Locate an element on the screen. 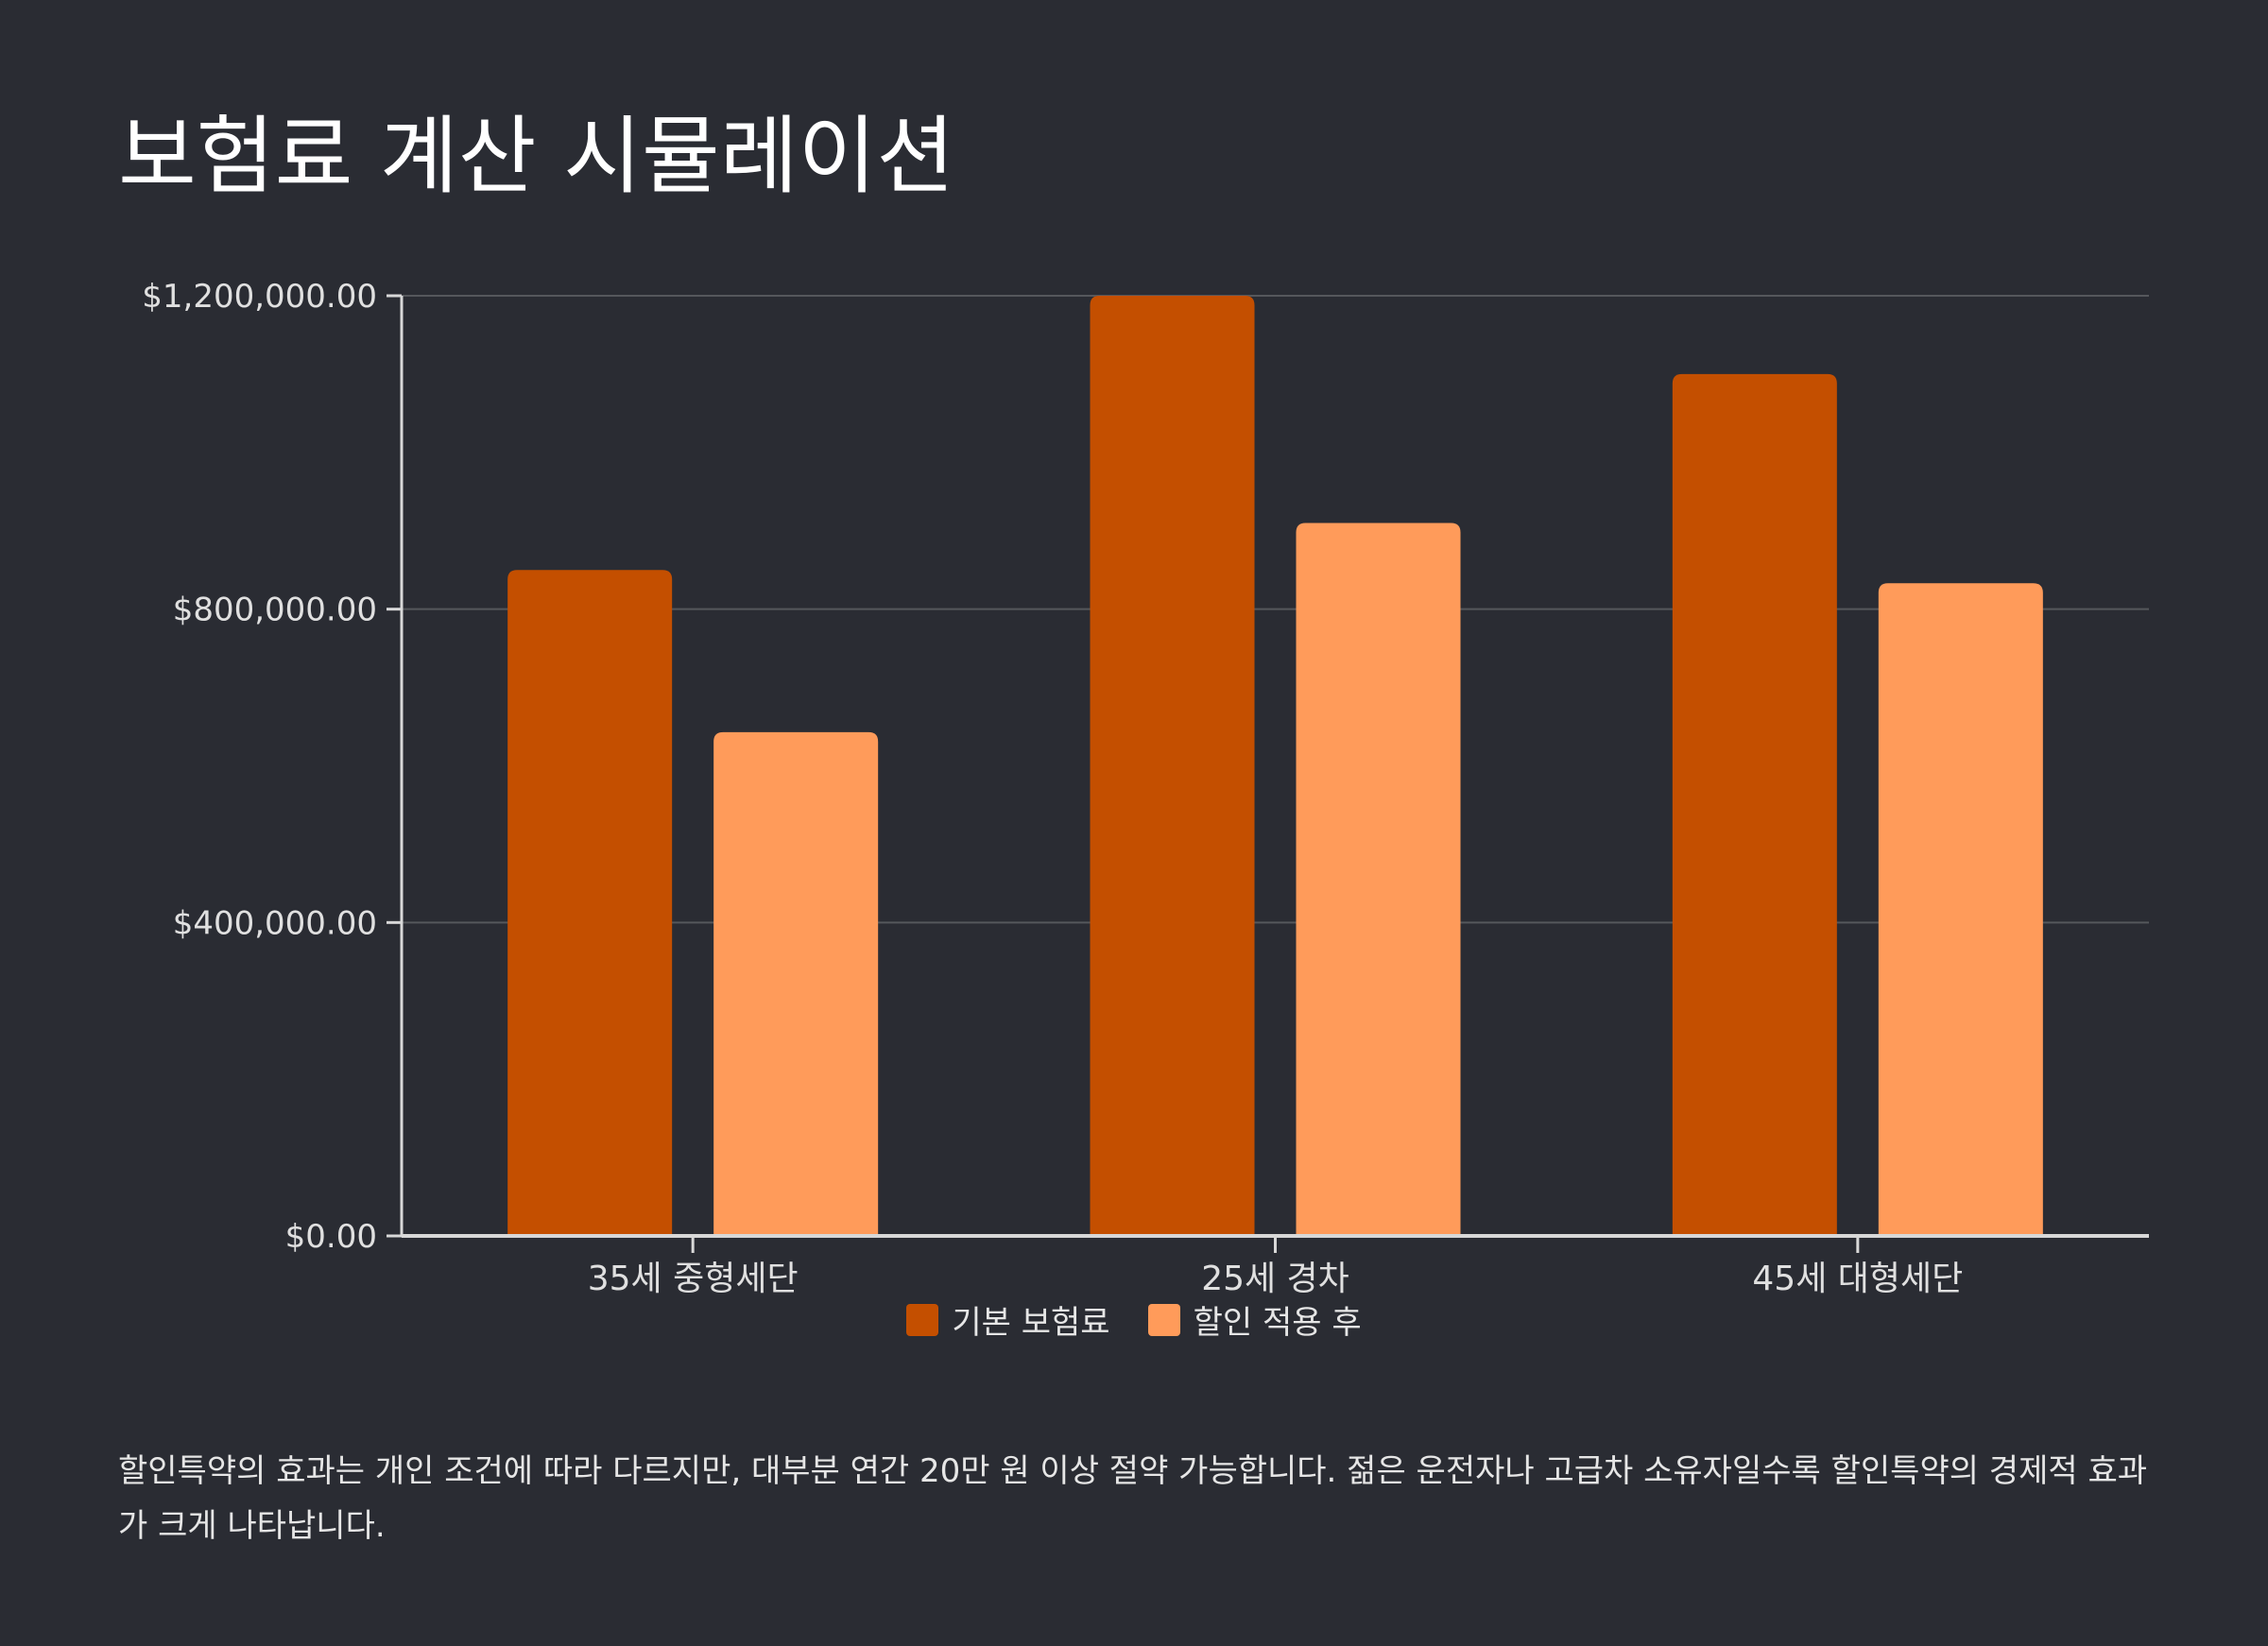 This screenshot has height=1646, width=2268. page-title: 보험료 계산 시뮬레이션 is located at coordinates (536, 156).